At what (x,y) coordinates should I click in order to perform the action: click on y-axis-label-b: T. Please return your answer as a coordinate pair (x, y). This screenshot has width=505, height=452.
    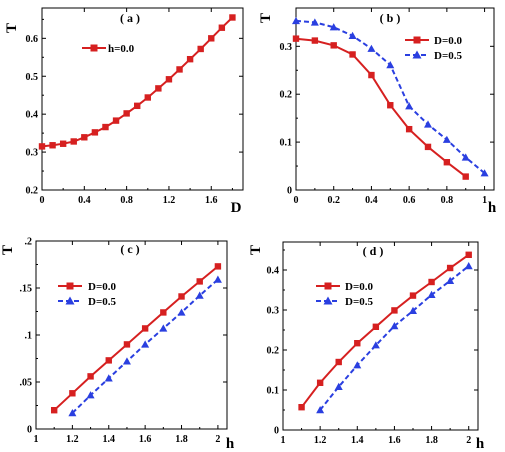
    Looking at the image, I should click on (266, 18).